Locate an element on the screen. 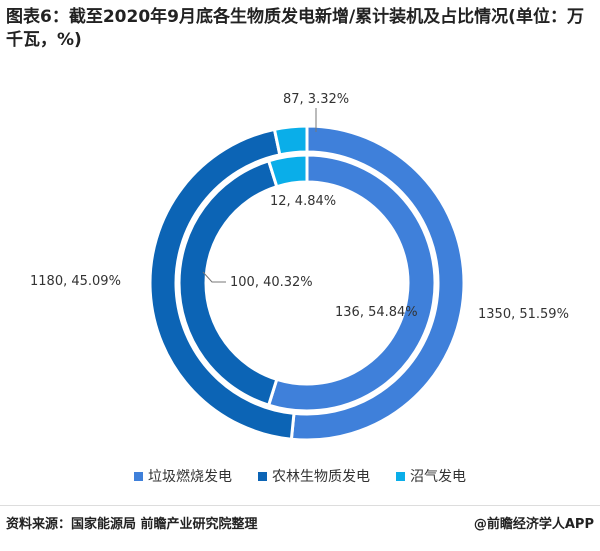  legend: 垃圾燃烧发电 农林生物质发电 沼气发电 is located at coordinates (300, 476).